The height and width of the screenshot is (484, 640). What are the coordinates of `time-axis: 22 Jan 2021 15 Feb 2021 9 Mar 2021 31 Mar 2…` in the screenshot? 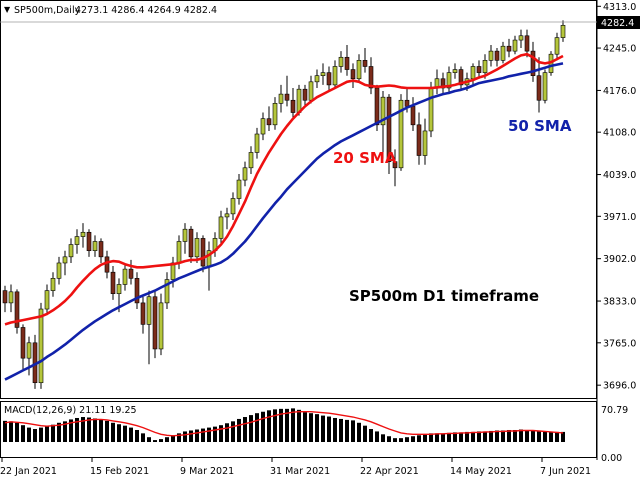 It's located at (295, 467).